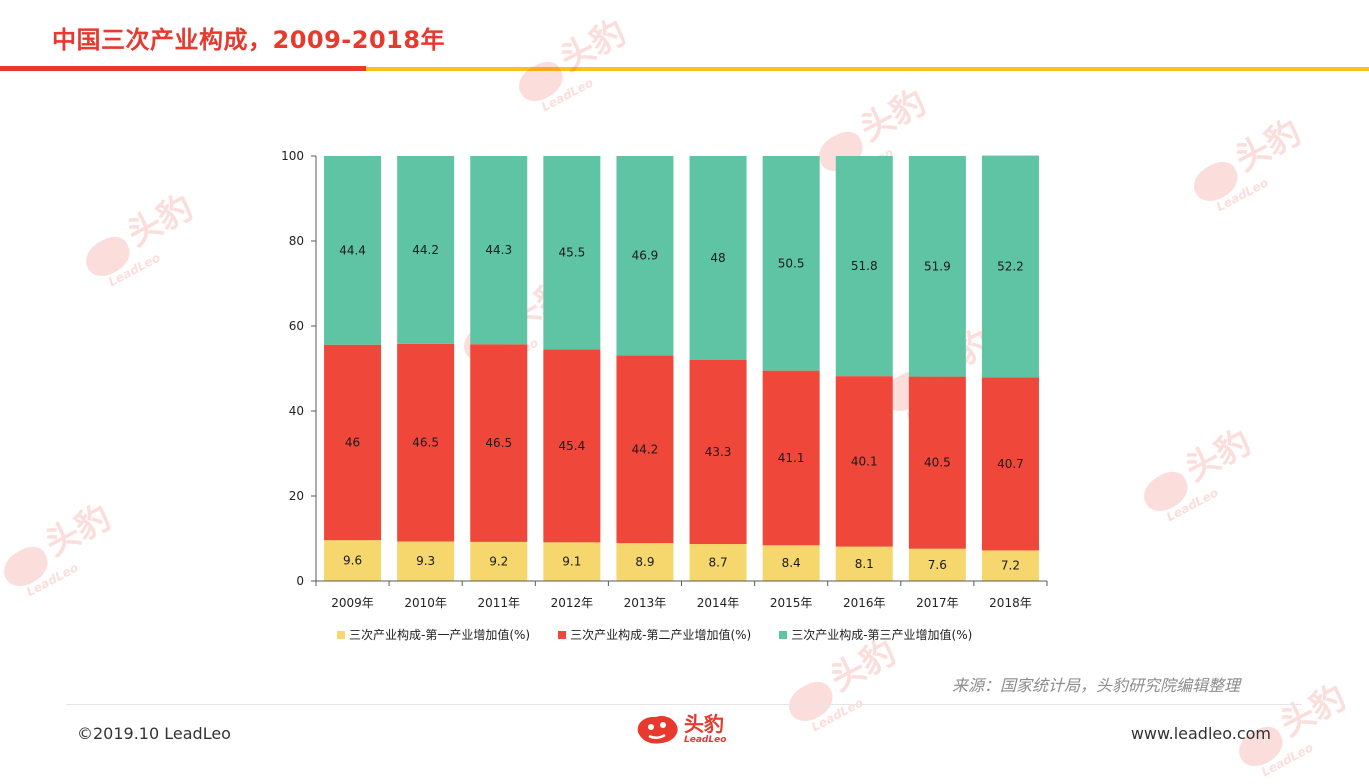 The height and width of the screenshot is (784, 1369). What do you see at coordinates (440, 635) in the screenshot?
I see `legend-label: 三次产业构成-第一产业增加值(%)` at bounding box center [440, 635].